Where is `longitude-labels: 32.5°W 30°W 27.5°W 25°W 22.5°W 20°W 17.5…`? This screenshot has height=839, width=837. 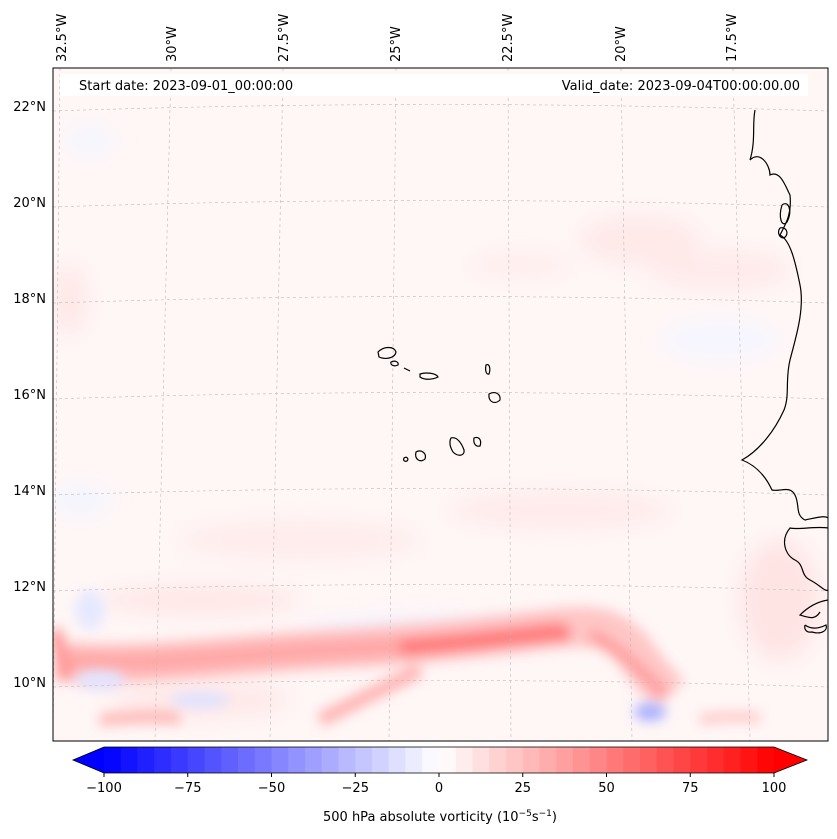
longitude-labels: 32.5°W 30°W 27.5°W 25°W 22.5°W 20°W 17.5… is located at coordinates (397, 38).